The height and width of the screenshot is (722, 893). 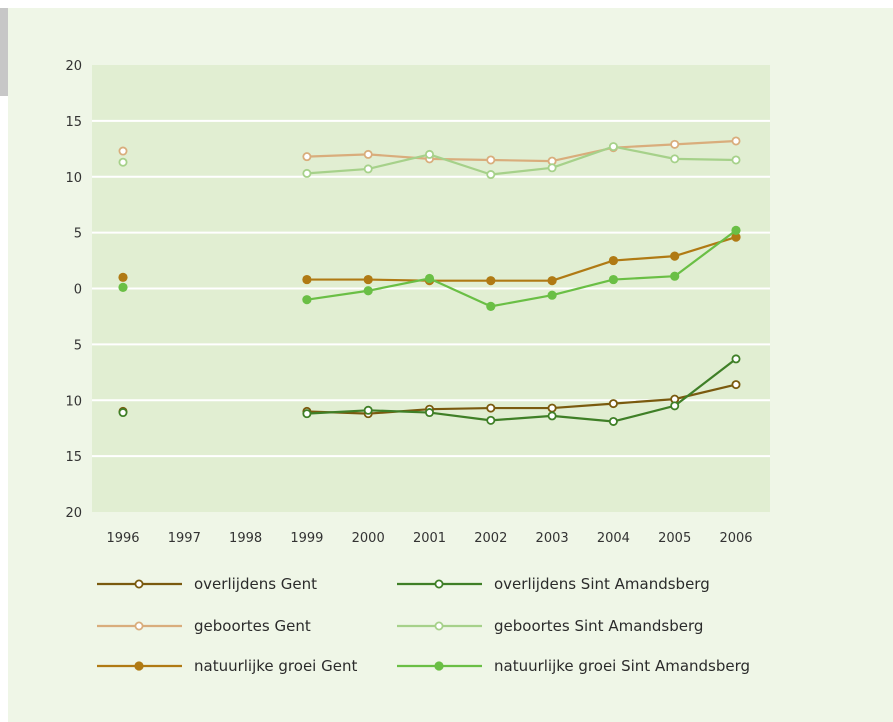 What do you see at coordinates (490, 538) in the screenshot?
I see `x-tick-label: 2002` at bounding box center [490, 538].